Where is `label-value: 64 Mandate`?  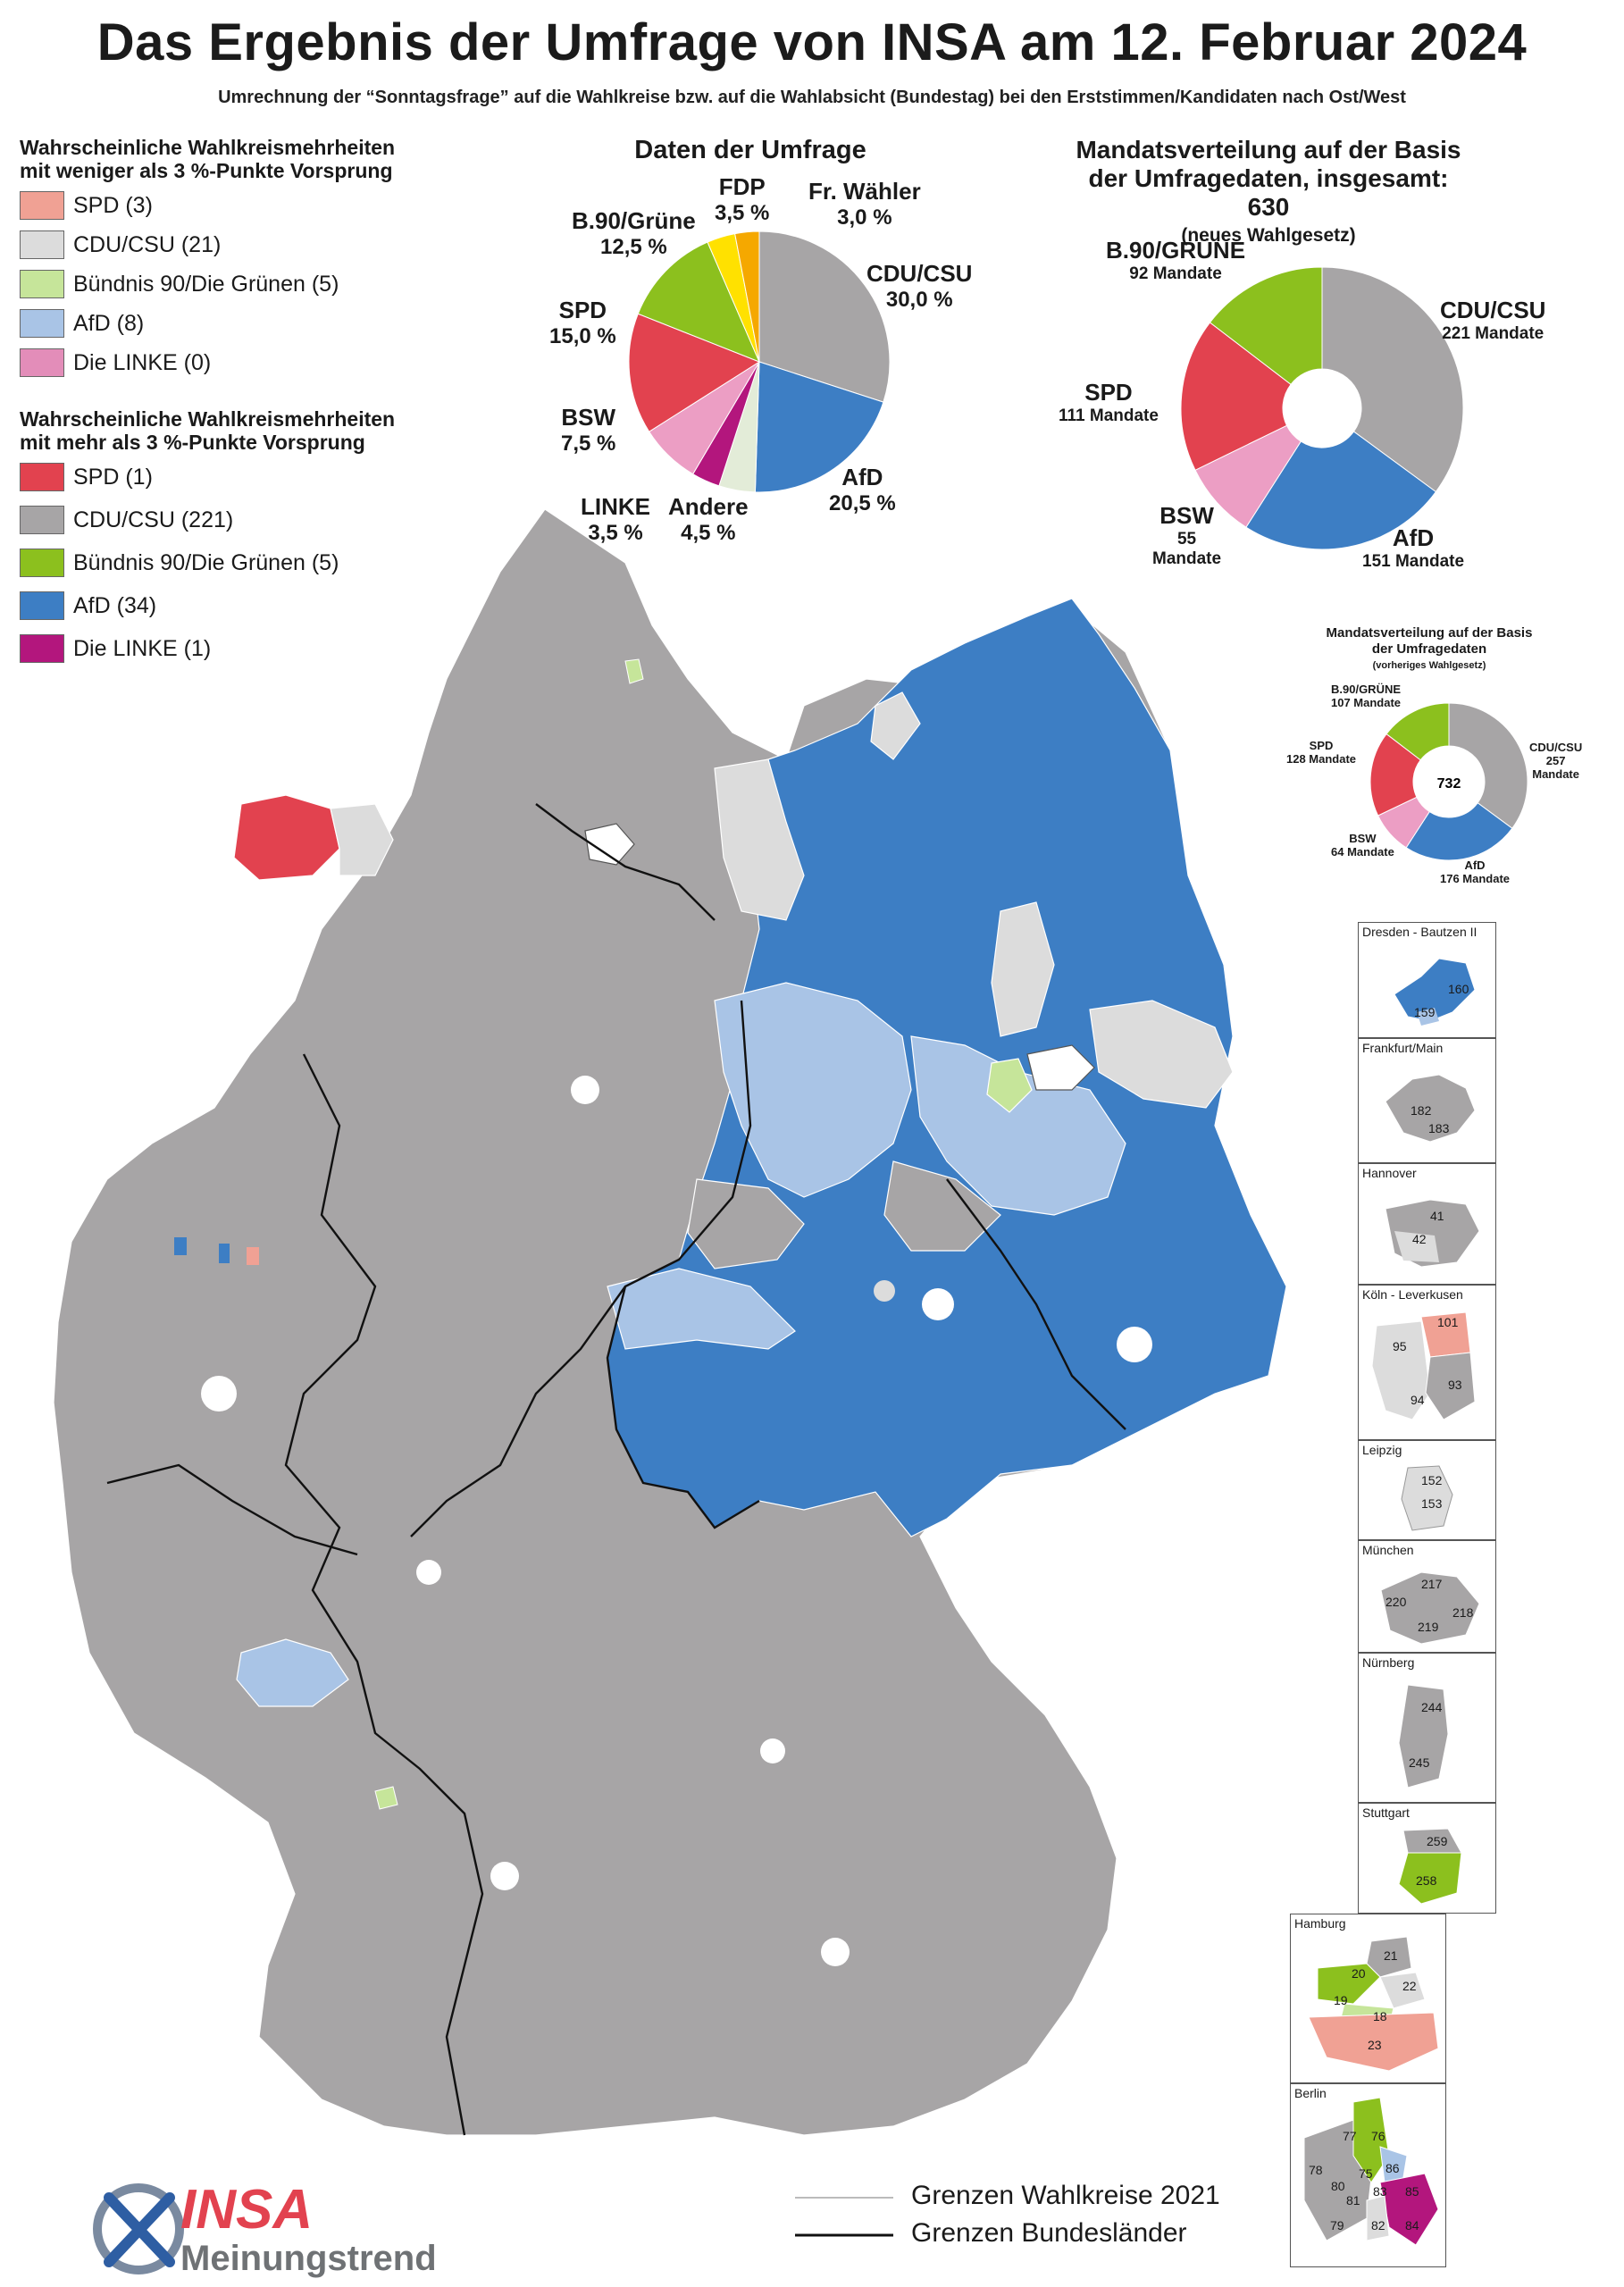
label-value: 64 Mandate is located at coordinates (1362, 851).